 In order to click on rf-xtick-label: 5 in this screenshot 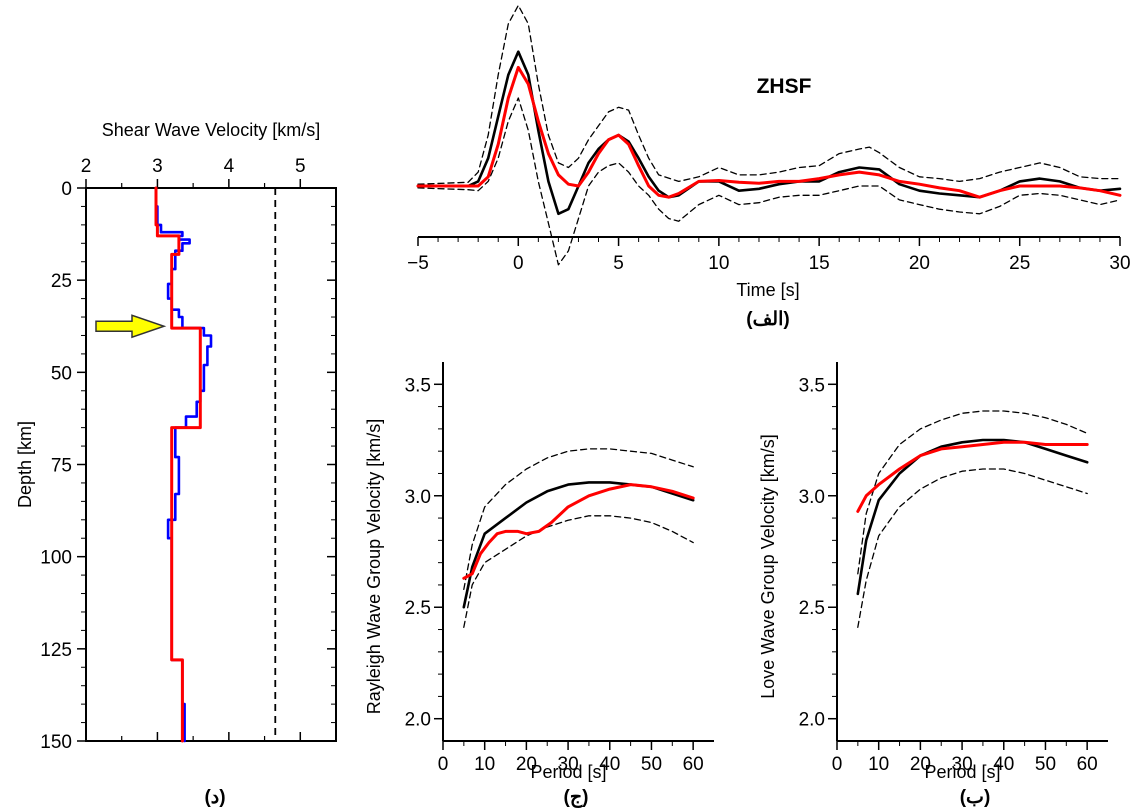, I will do `click(618, 263)`.